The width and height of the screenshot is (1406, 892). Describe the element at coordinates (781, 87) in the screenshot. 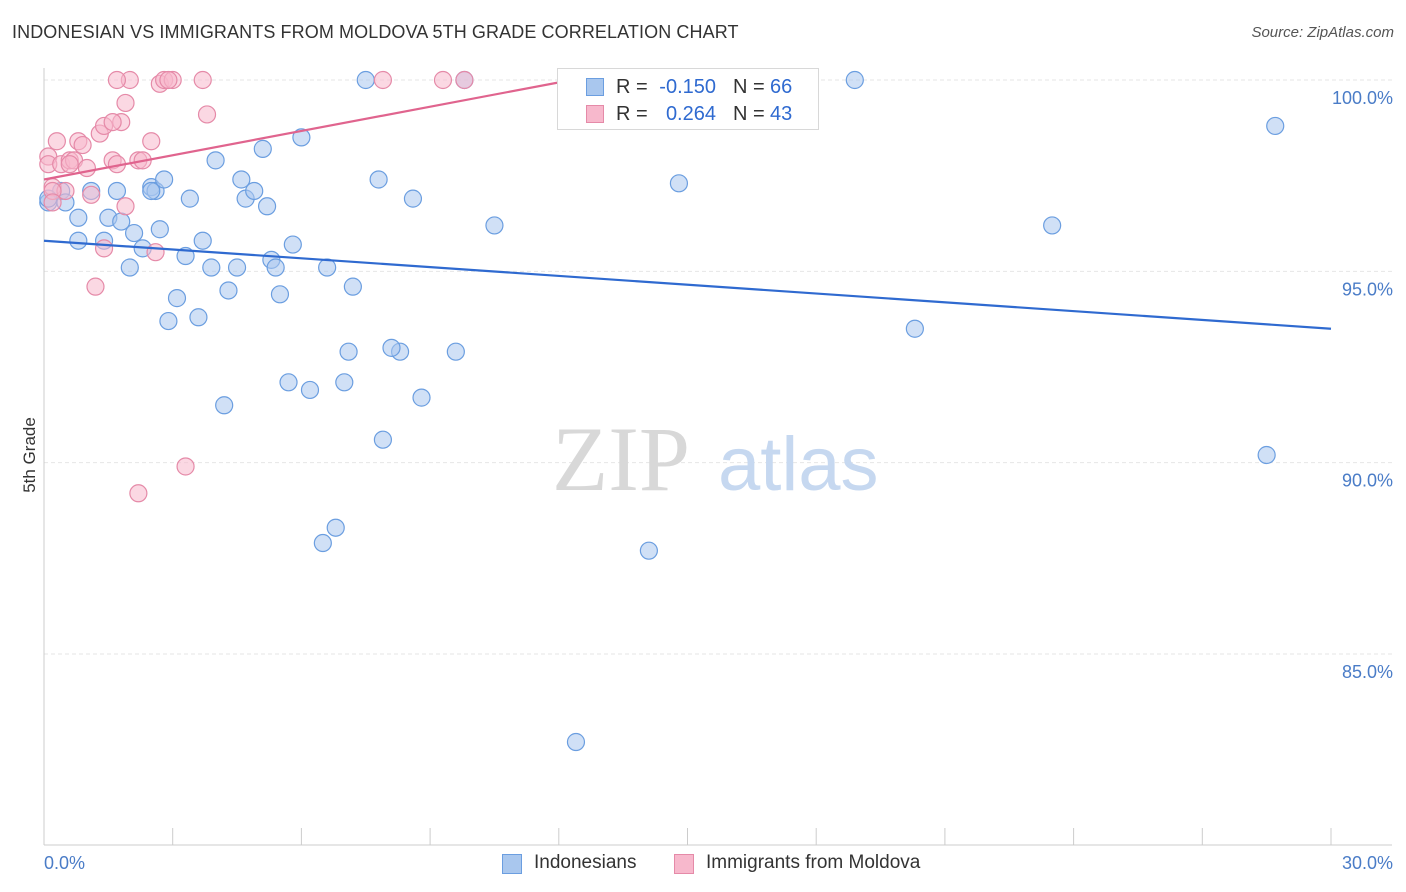

I see `legend-n-value: 66` at that location.